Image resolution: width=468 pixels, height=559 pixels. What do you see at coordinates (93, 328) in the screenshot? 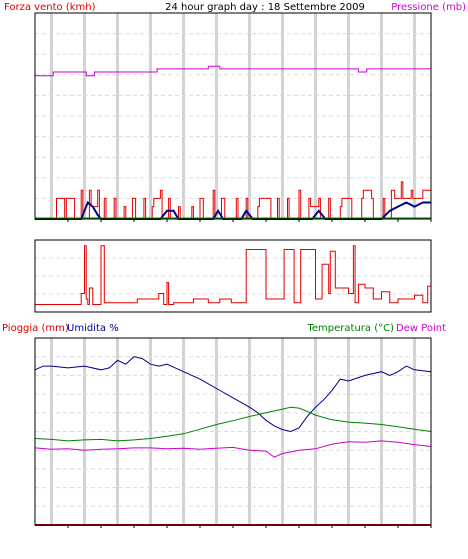
I see `humidity-axis-label: Umidita %` at bounding box center [93, 328].